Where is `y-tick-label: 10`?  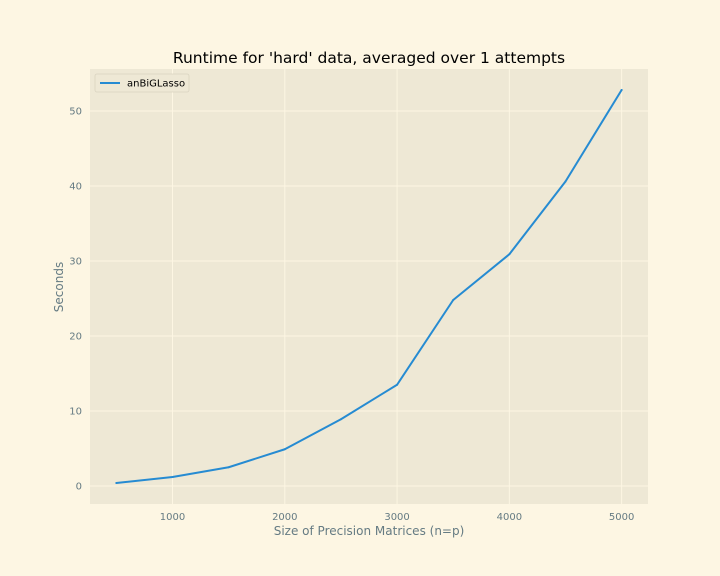
y-tick-label: 10 is located at coordinates (75, 412).